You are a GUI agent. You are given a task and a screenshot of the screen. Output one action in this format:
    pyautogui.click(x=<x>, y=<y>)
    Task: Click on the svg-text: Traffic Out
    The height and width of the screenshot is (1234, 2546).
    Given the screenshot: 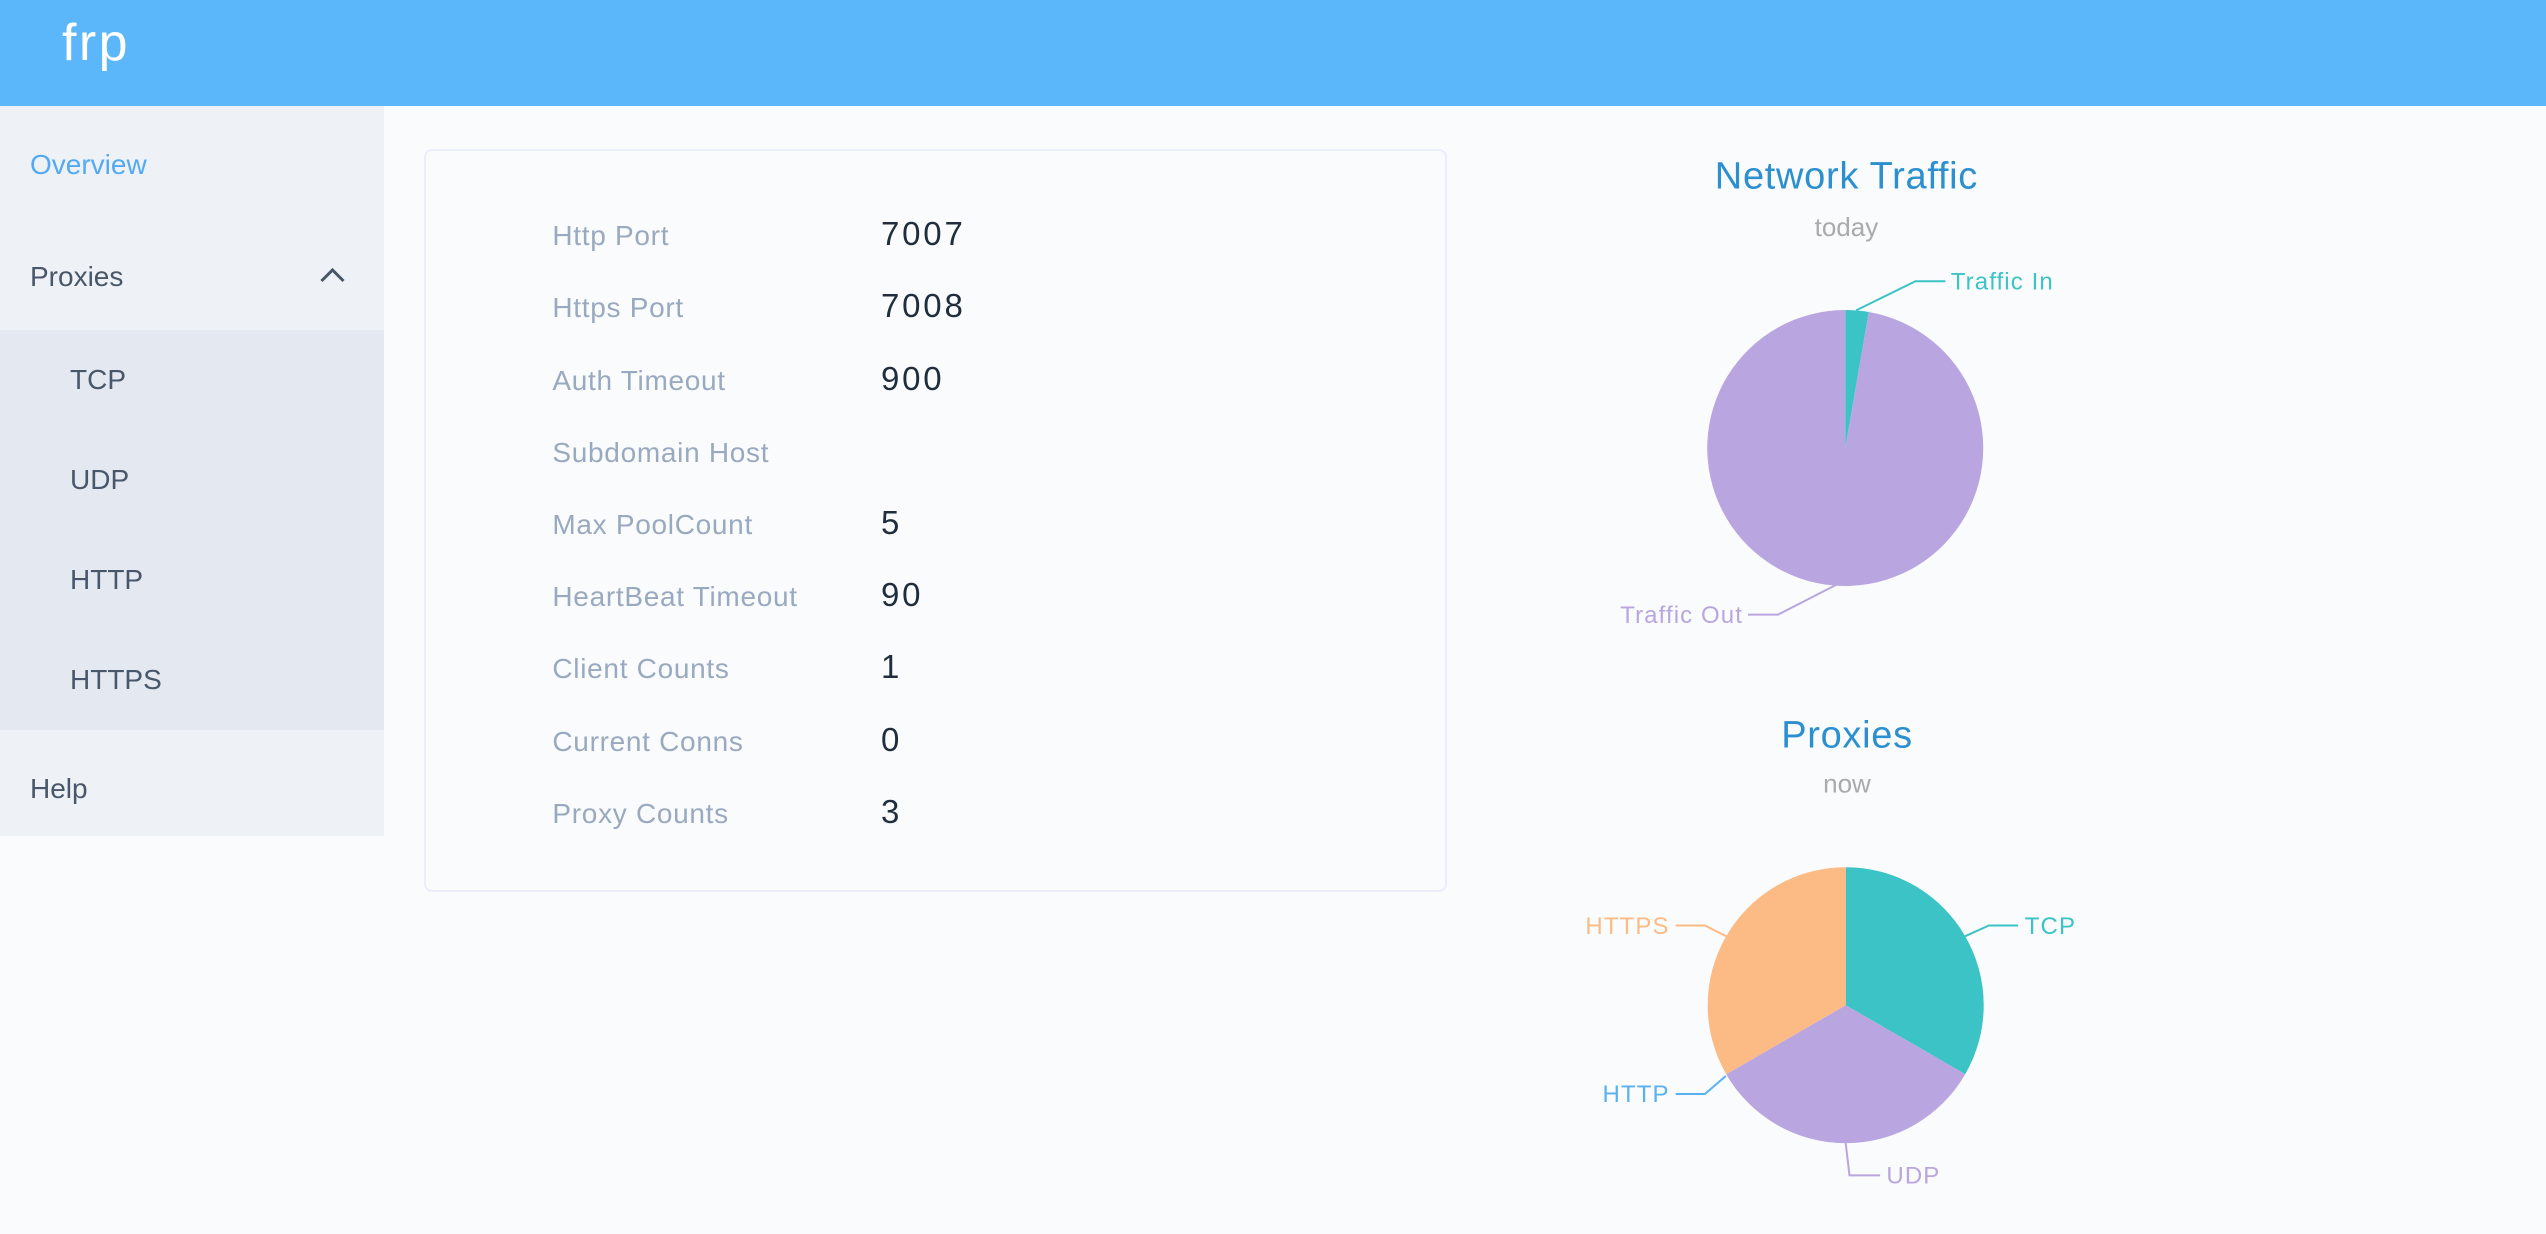 What is the action you would take?
    pyautogui.click(x=1681, y=615)
    